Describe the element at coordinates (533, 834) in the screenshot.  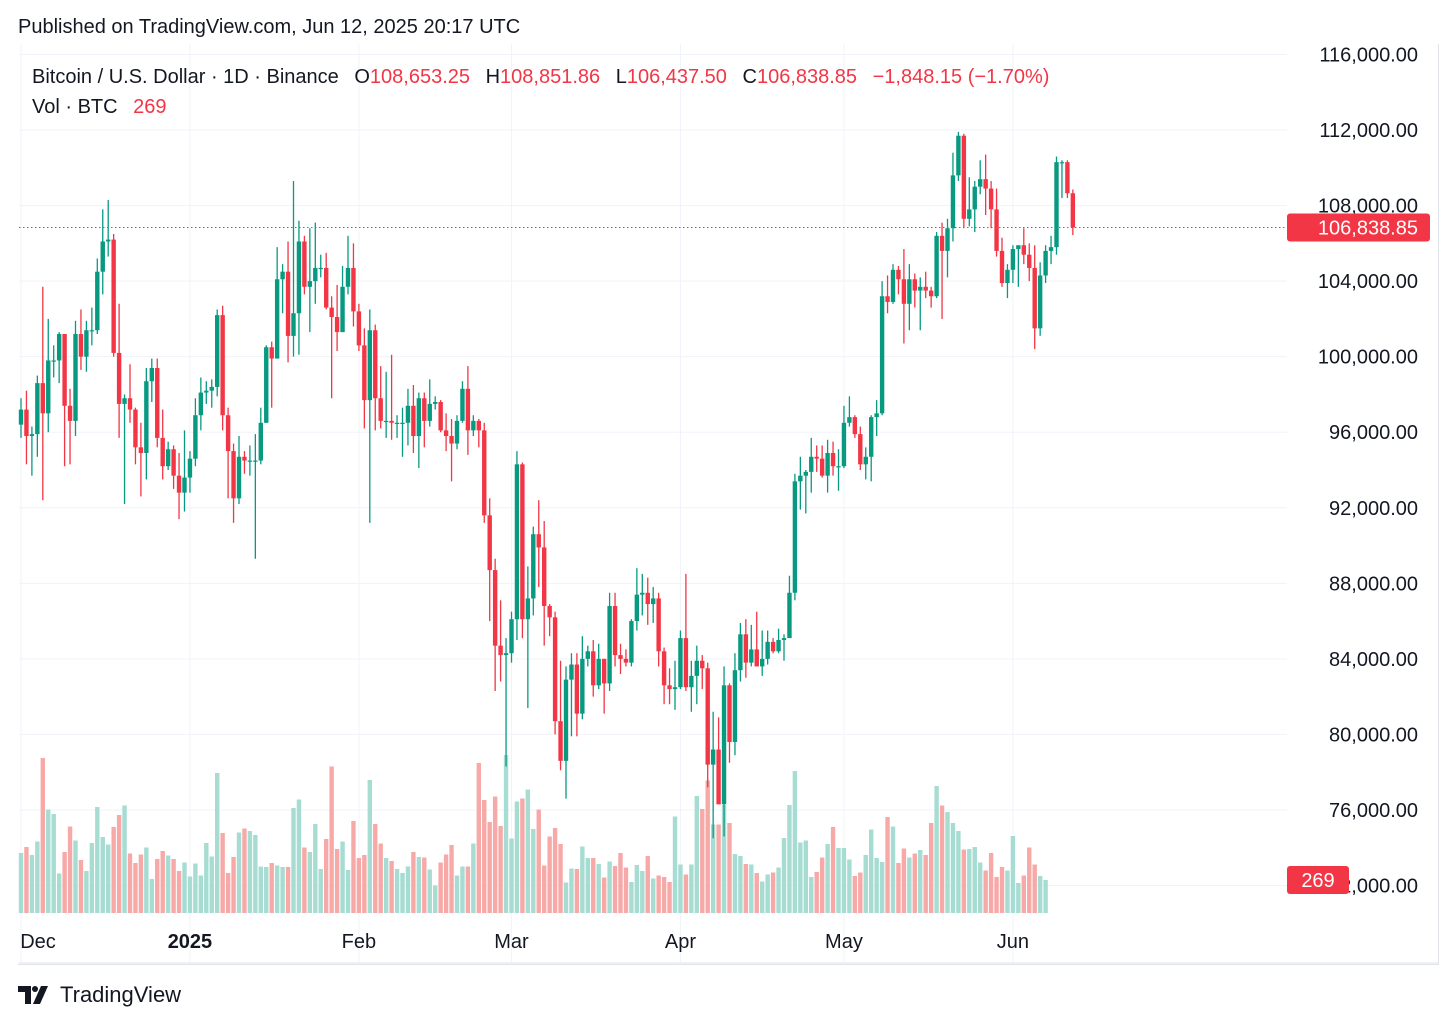
I see `volume-bars` at that location.